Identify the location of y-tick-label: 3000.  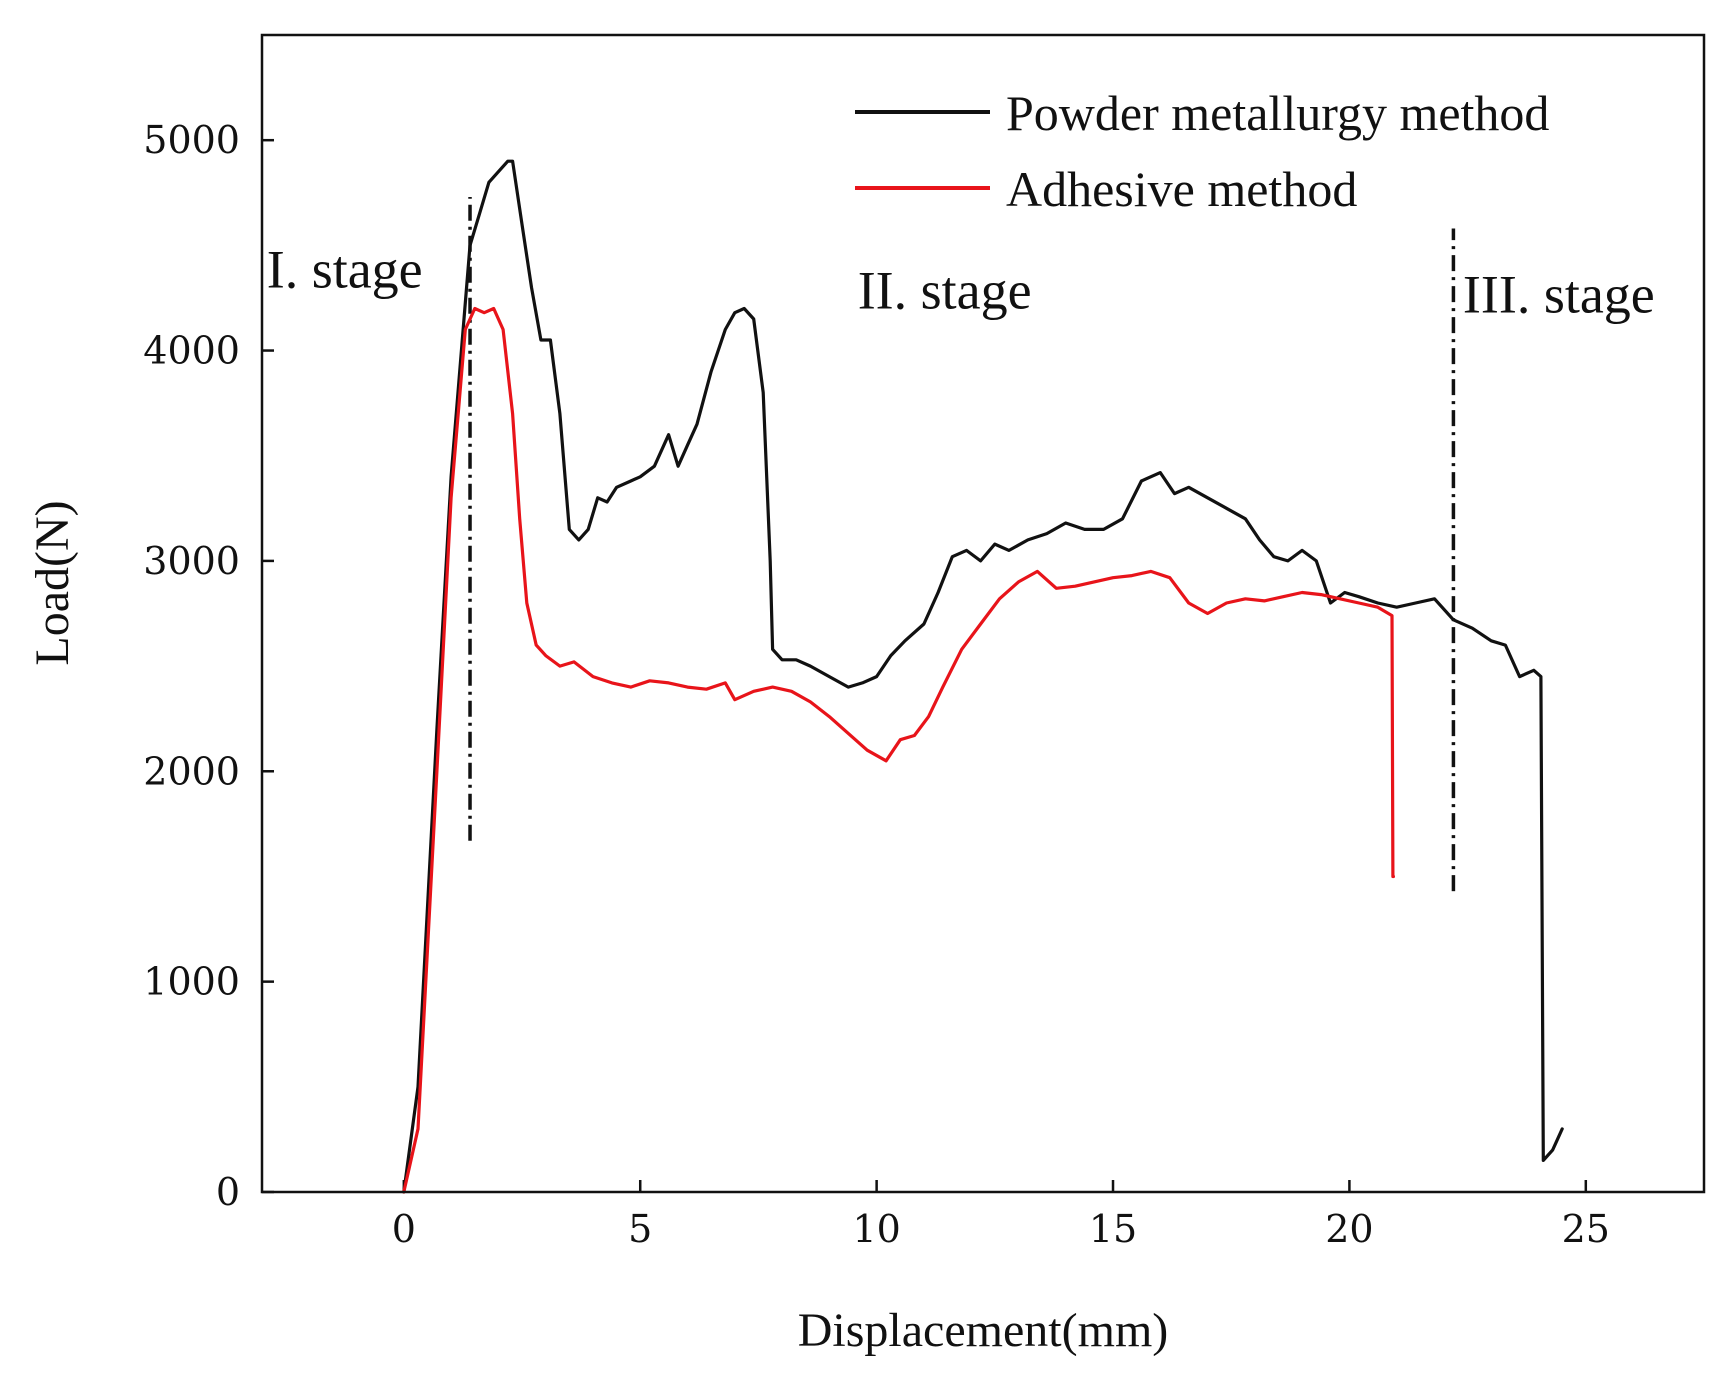
(191, 561).